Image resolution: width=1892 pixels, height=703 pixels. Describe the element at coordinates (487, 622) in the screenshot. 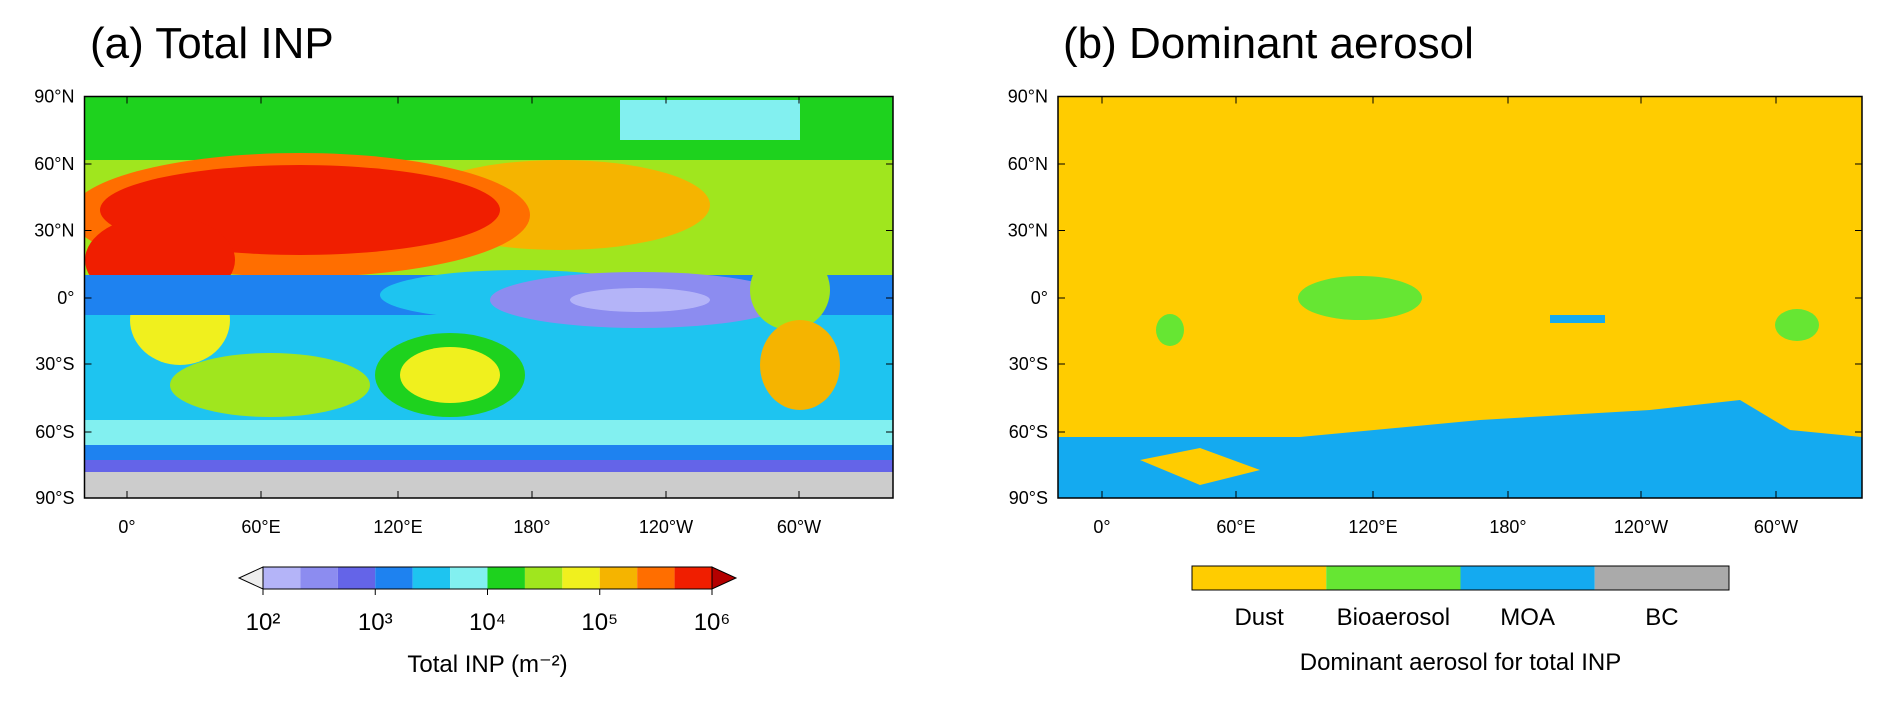

I see `colorbar-tick-label: 10⁴` at that location.